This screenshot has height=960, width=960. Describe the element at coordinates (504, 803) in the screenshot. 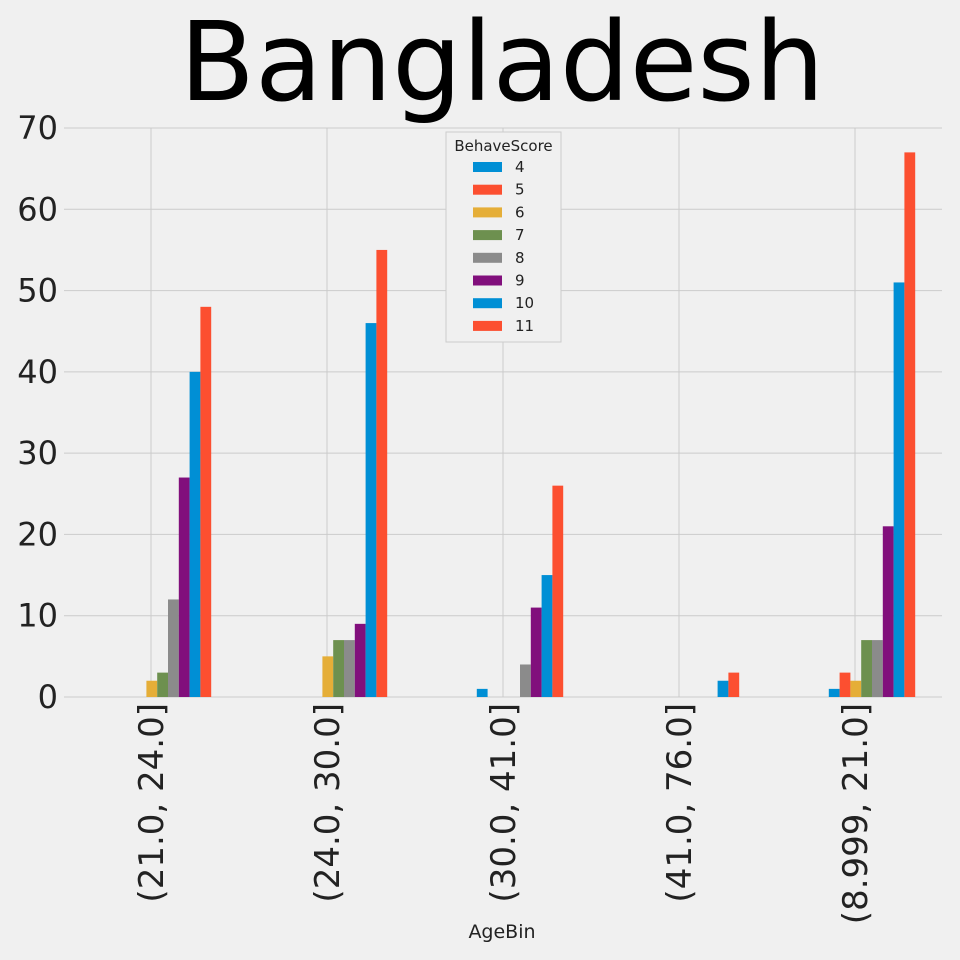

I see `x-tick-label: (30.0, 41.0]` at that location.